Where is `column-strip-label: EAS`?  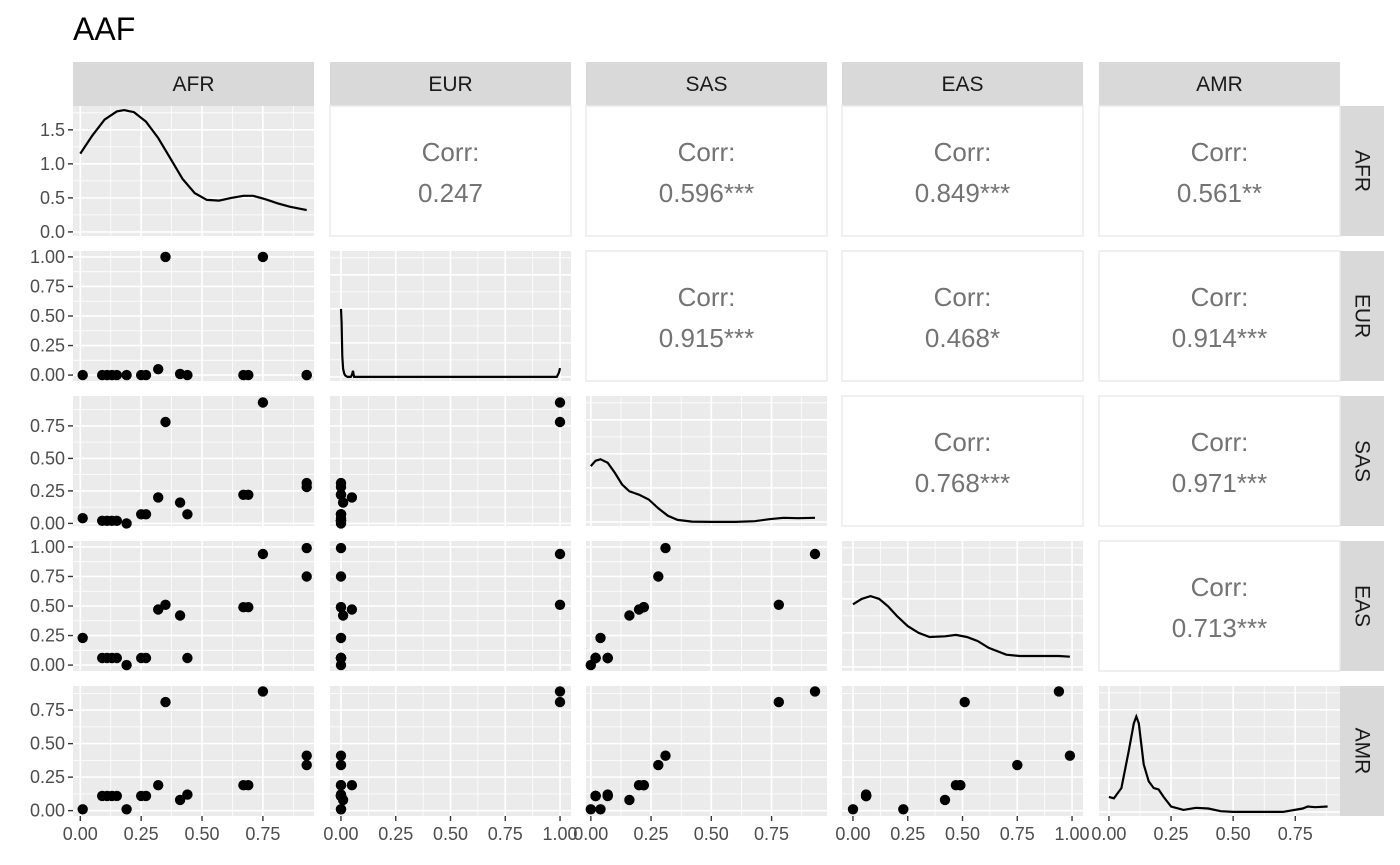 column-strip-label: EAS is located at coordinates (962, 84).